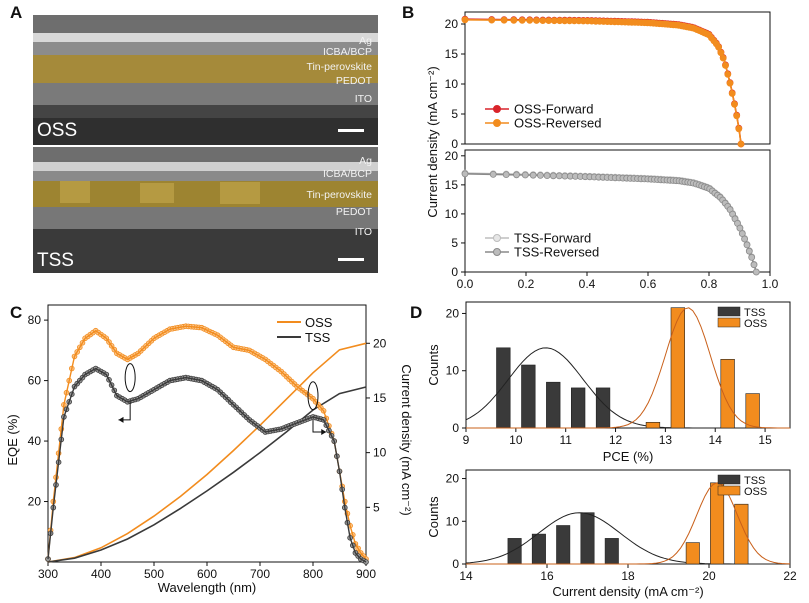 This screenshot has height=603, width=809. I want to click on c-right-tick-label: 15, so click(380, 398).